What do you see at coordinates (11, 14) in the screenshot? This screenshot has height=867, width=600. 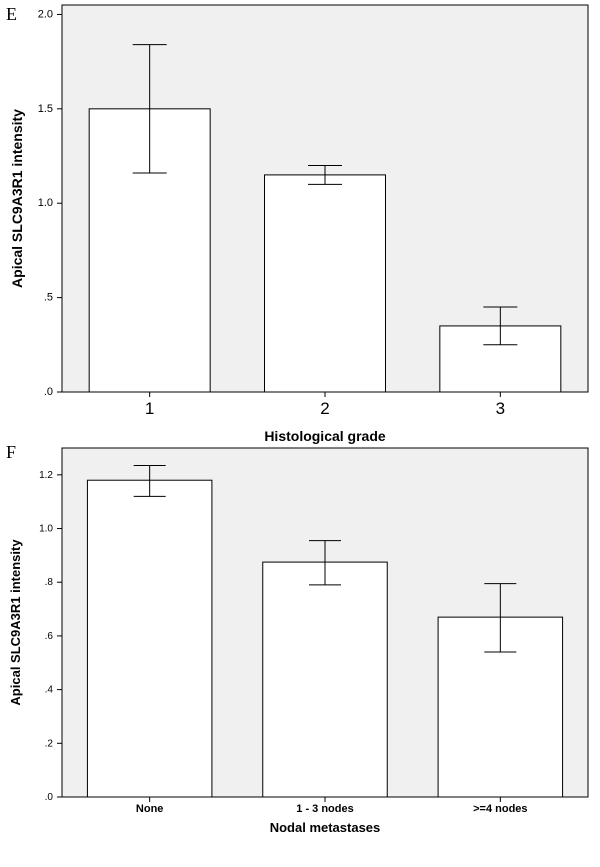 I see `panel-label-e: E` at bounding box center [11, 14].